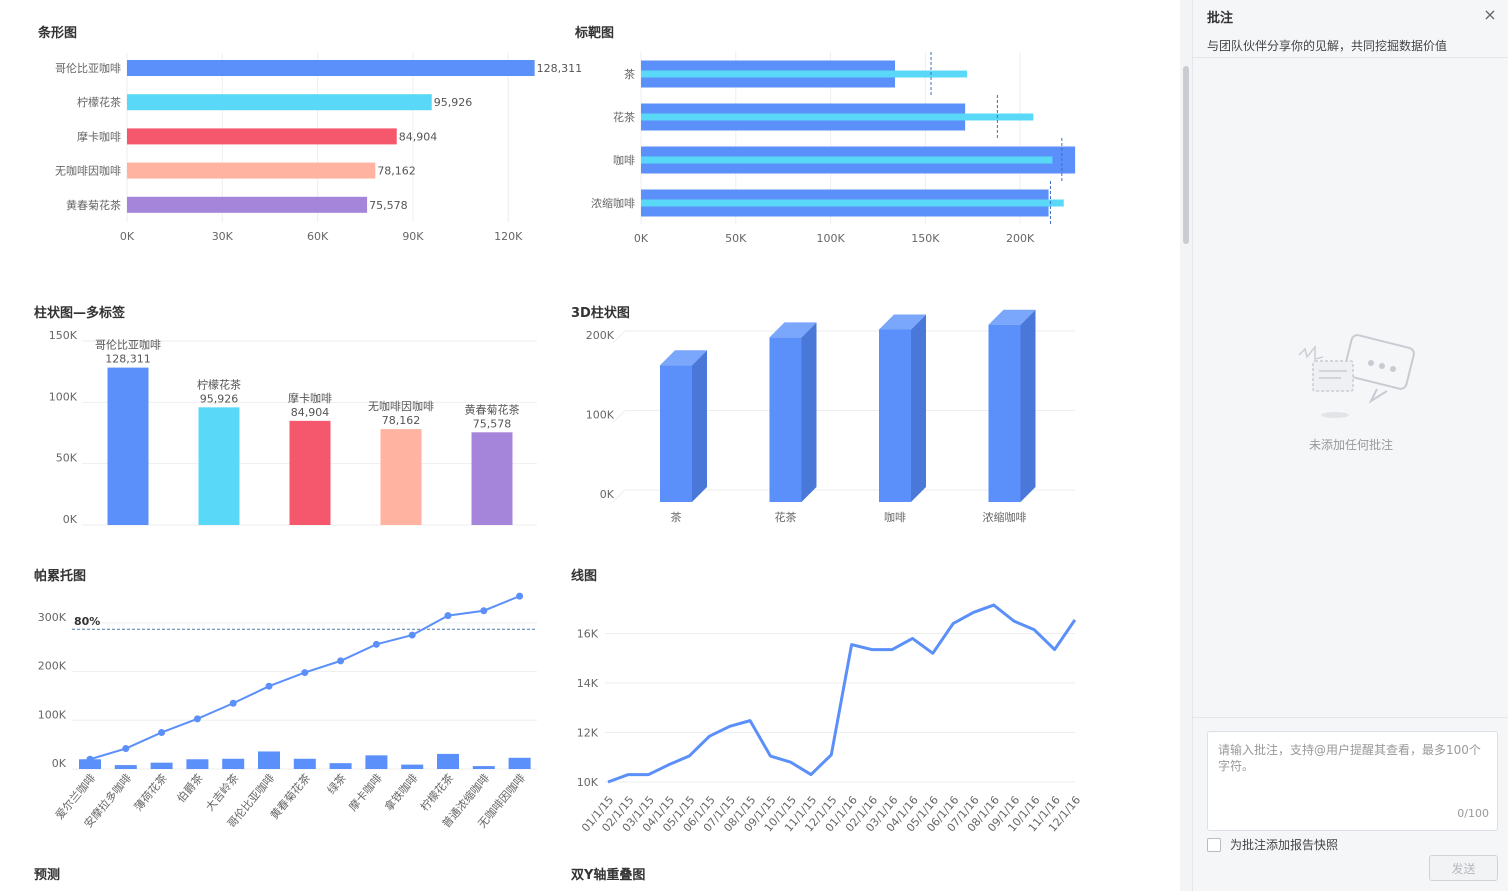 Image resolution: width=1508 pixels, height=891 pixels. Describe the element at coordinates (87, 621) in the screenshot. I see `threshold-label: 80%` at that location.